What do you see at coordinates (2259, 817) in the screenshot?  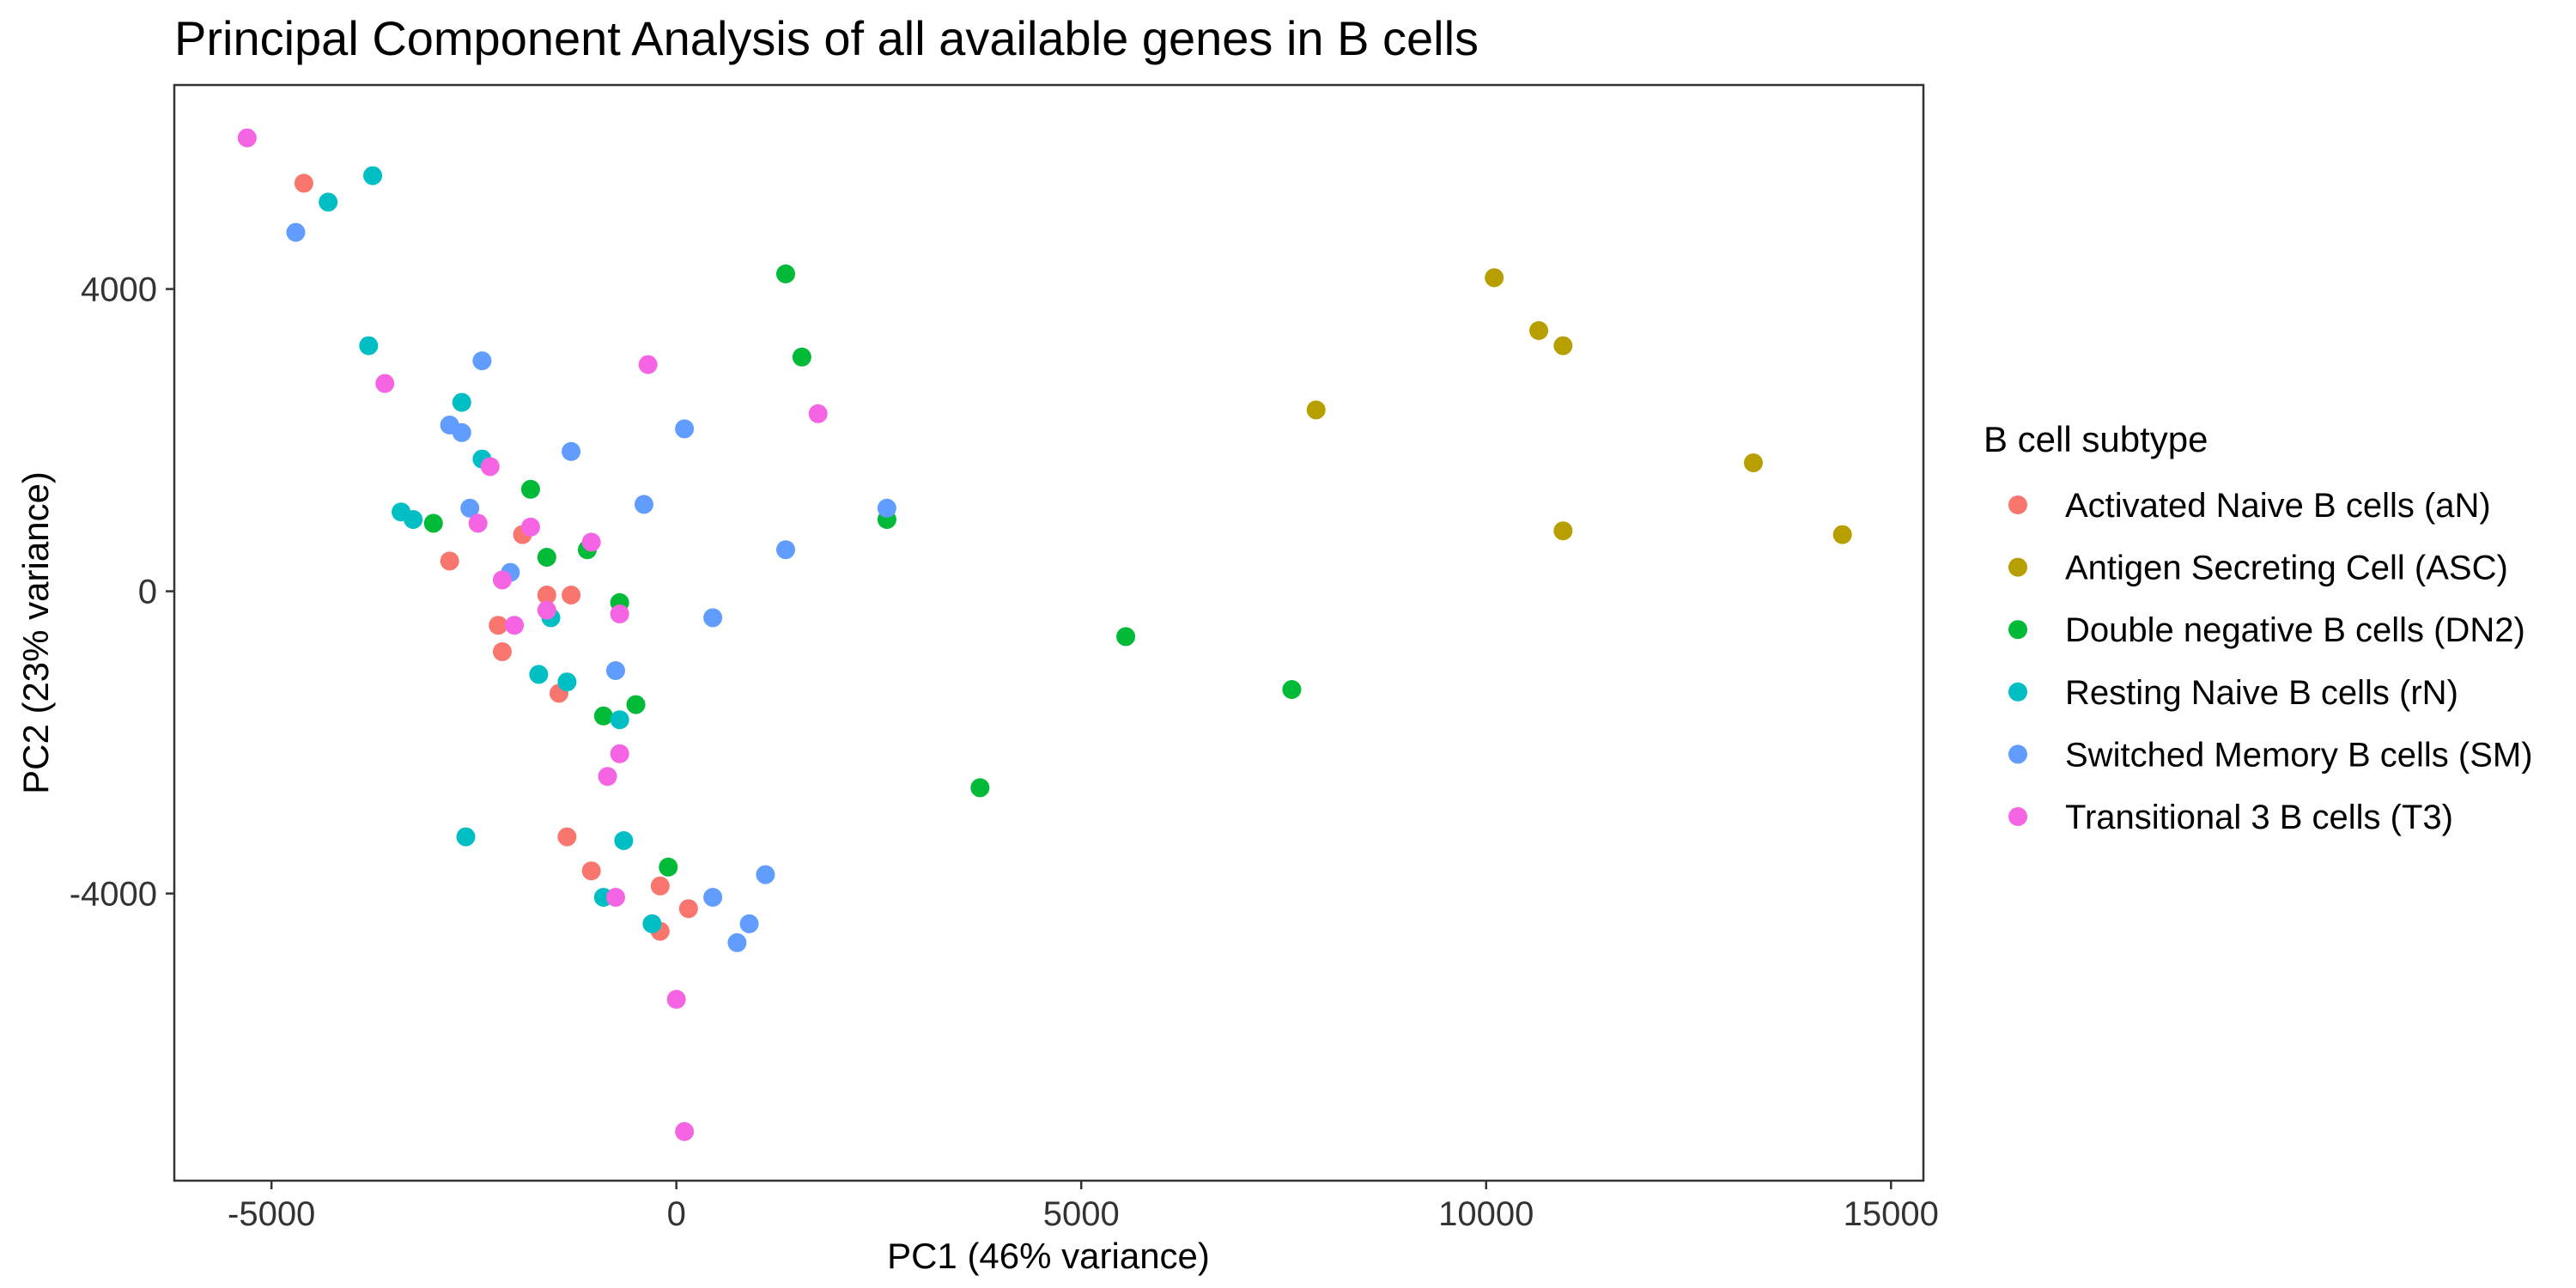 I see `legend-label: Transitional 3 B cells (T3)` at bounding box center [2259, 817].